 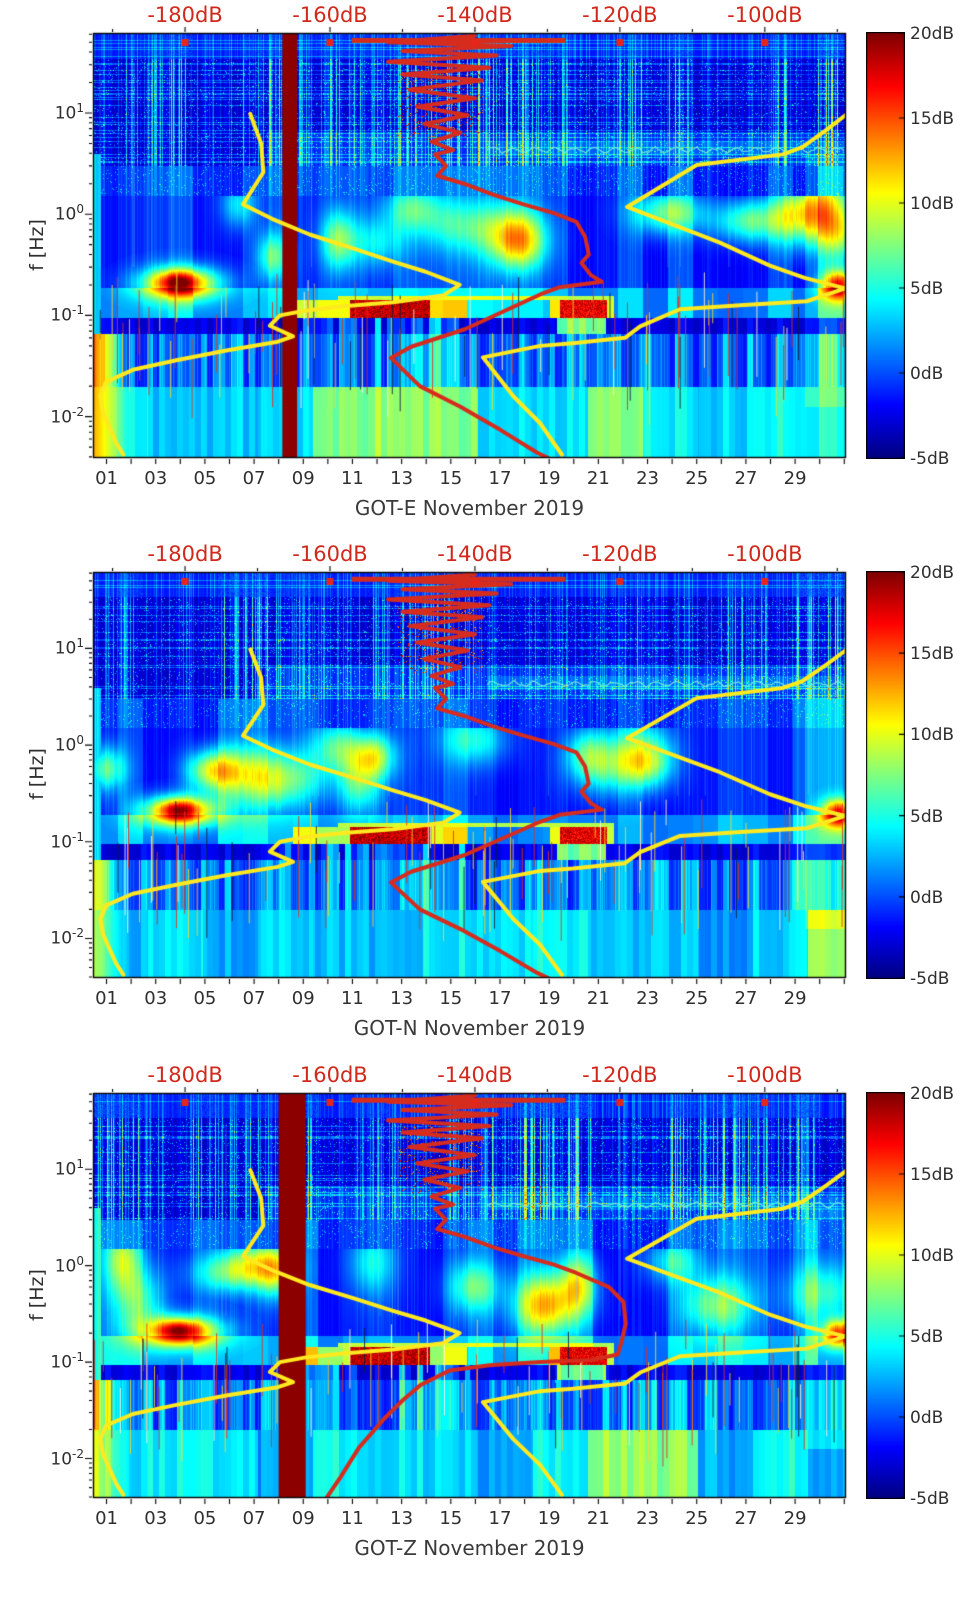 What do you see at coordinates (469, 508) in the screenshot?
I see `chart-title-got-e: GOT-E November 2019` at bounding box center [469, 508].